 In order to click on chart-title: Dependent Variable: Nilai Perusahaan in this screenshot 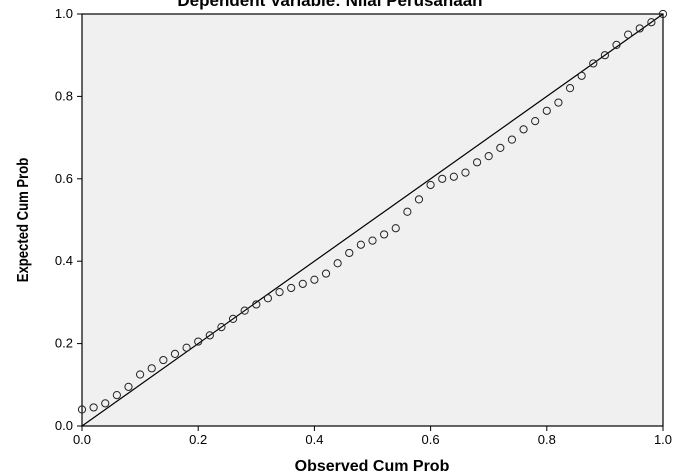, I will do `click(329, 5)`.